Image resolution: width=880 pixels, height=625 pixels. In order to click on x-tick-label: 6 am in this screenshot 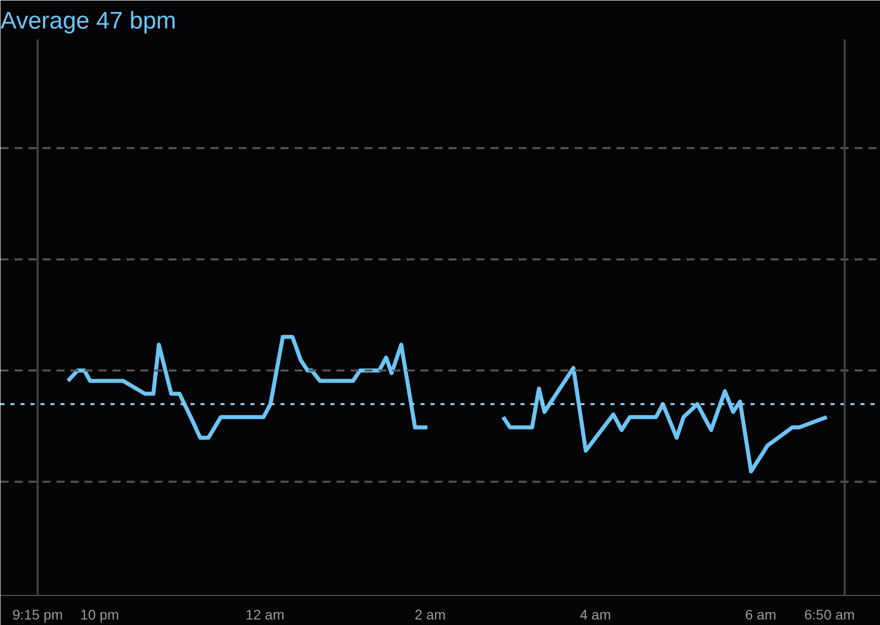, I will do `click(760, 614)`.